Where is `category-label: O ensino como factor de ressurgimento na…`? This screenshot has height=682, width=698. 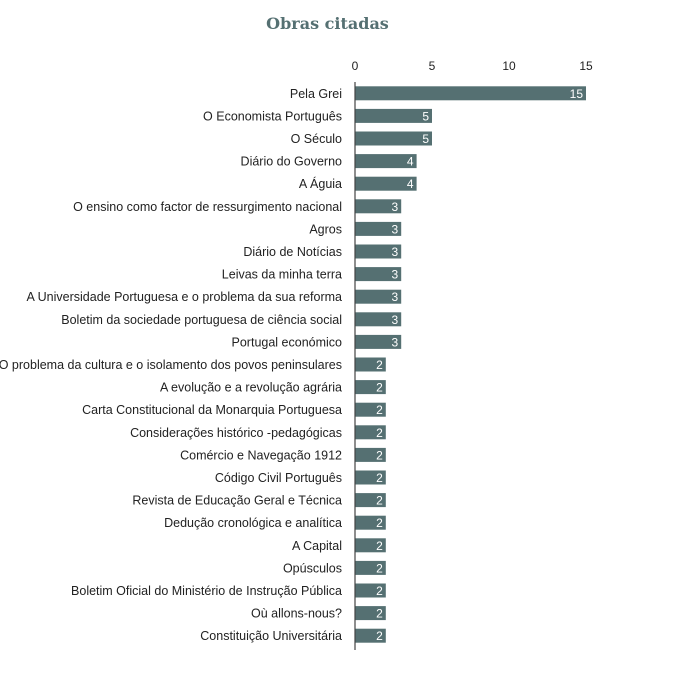
category-label: O ensino como factor de ressurgimento na… is located at coordinates (207, 207).